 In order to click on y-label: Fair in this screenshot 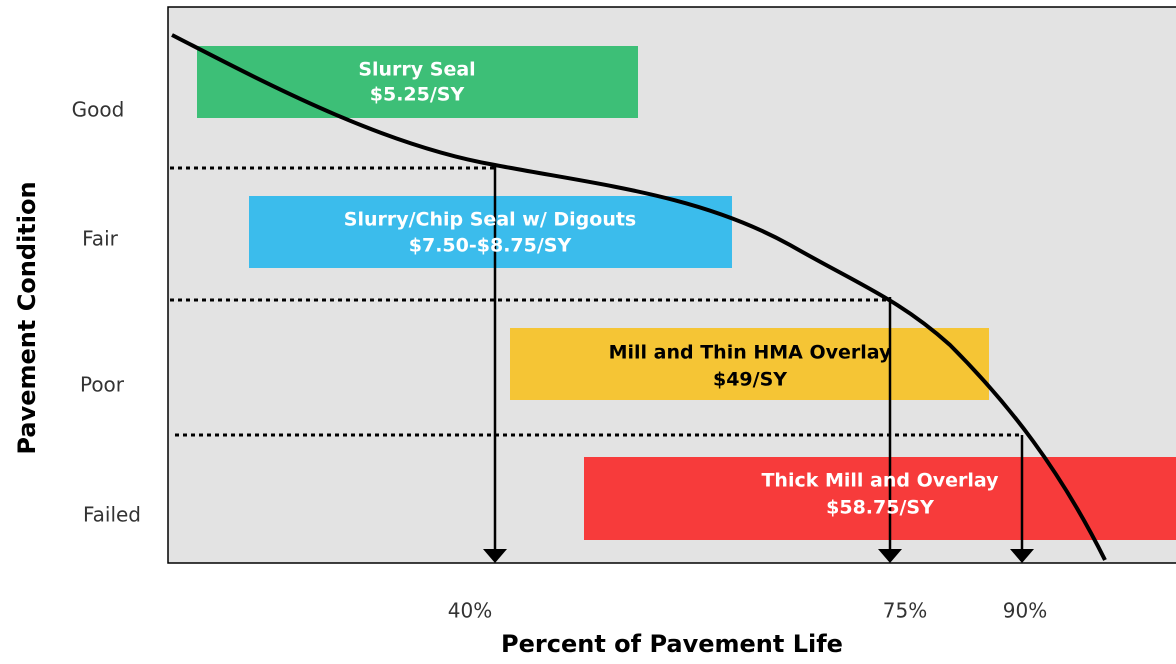, I will do `click(100, 239)`.